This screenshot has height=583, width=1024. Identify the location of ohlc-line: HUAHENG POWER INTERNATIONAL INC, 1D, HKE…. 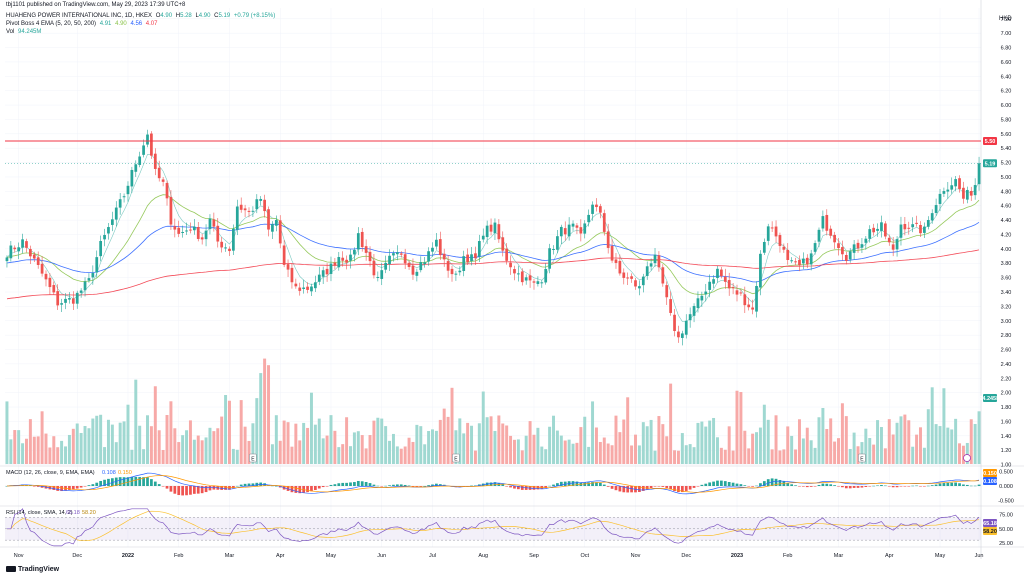
(140, 16).